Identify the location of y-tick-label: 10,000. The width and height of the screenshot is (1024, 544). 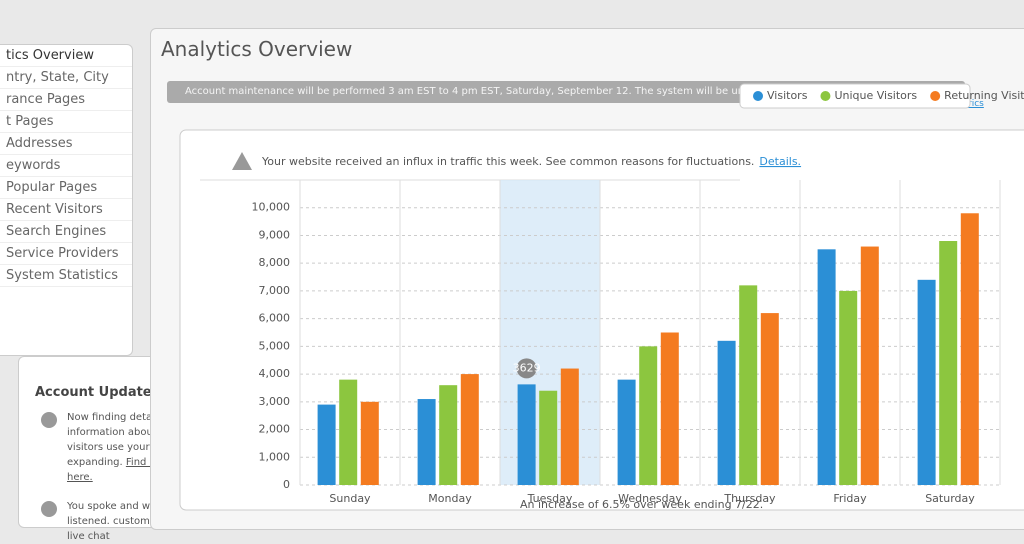
(271, 207).